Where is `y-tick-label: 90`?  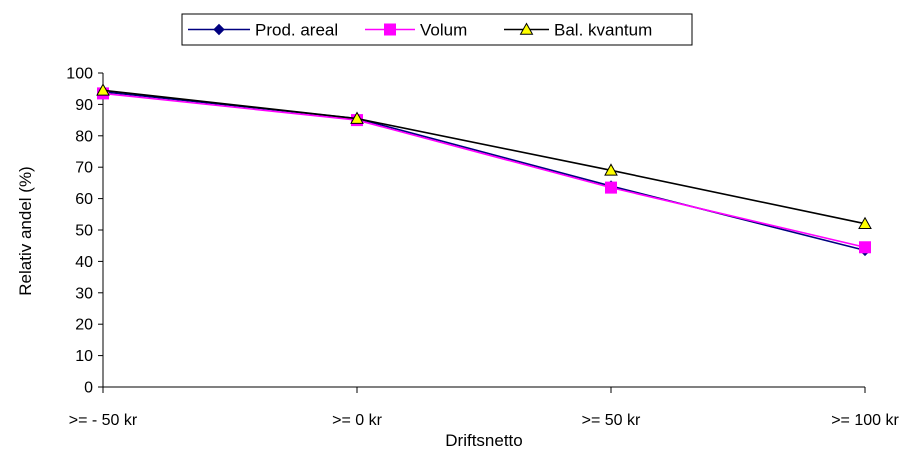 y-tick-label: 90 is located at coordinates (84, 105).